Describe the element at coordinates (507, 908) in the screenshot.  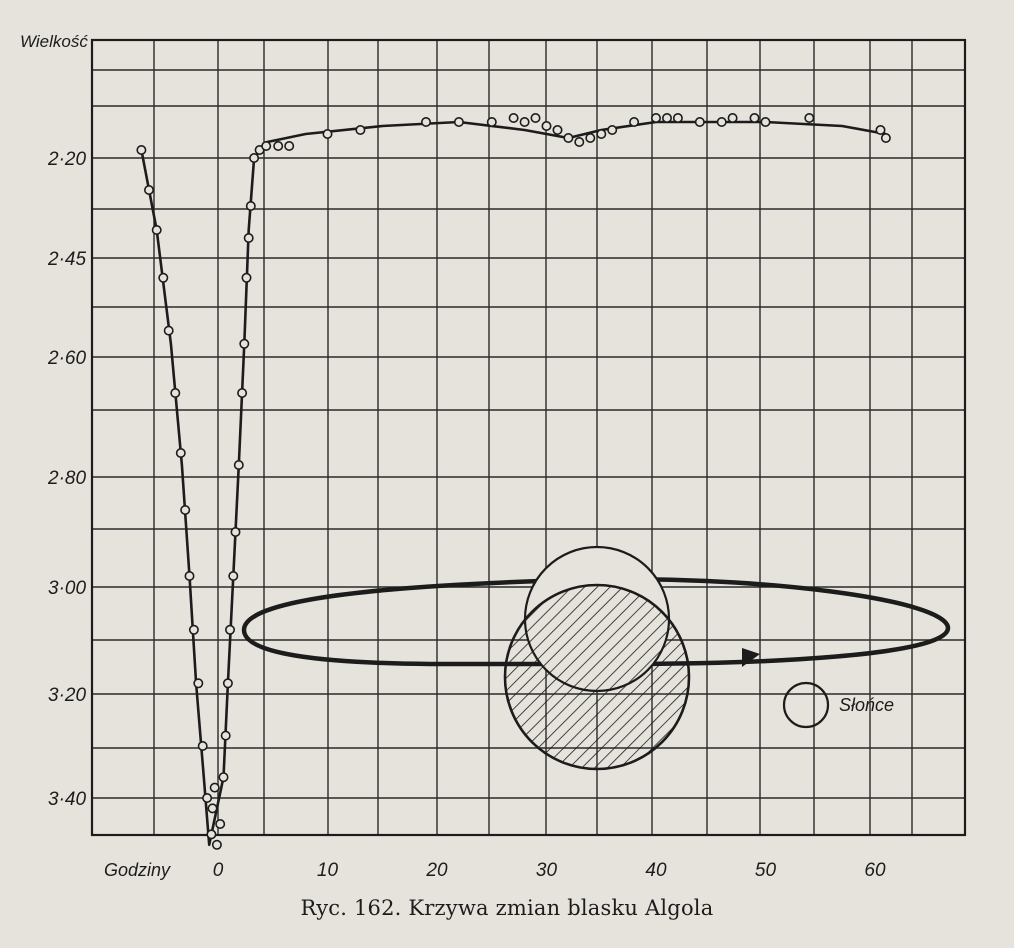
I see `figure-caption: Ryc. 162. Krzywa zmian blasku Algola` at that location.